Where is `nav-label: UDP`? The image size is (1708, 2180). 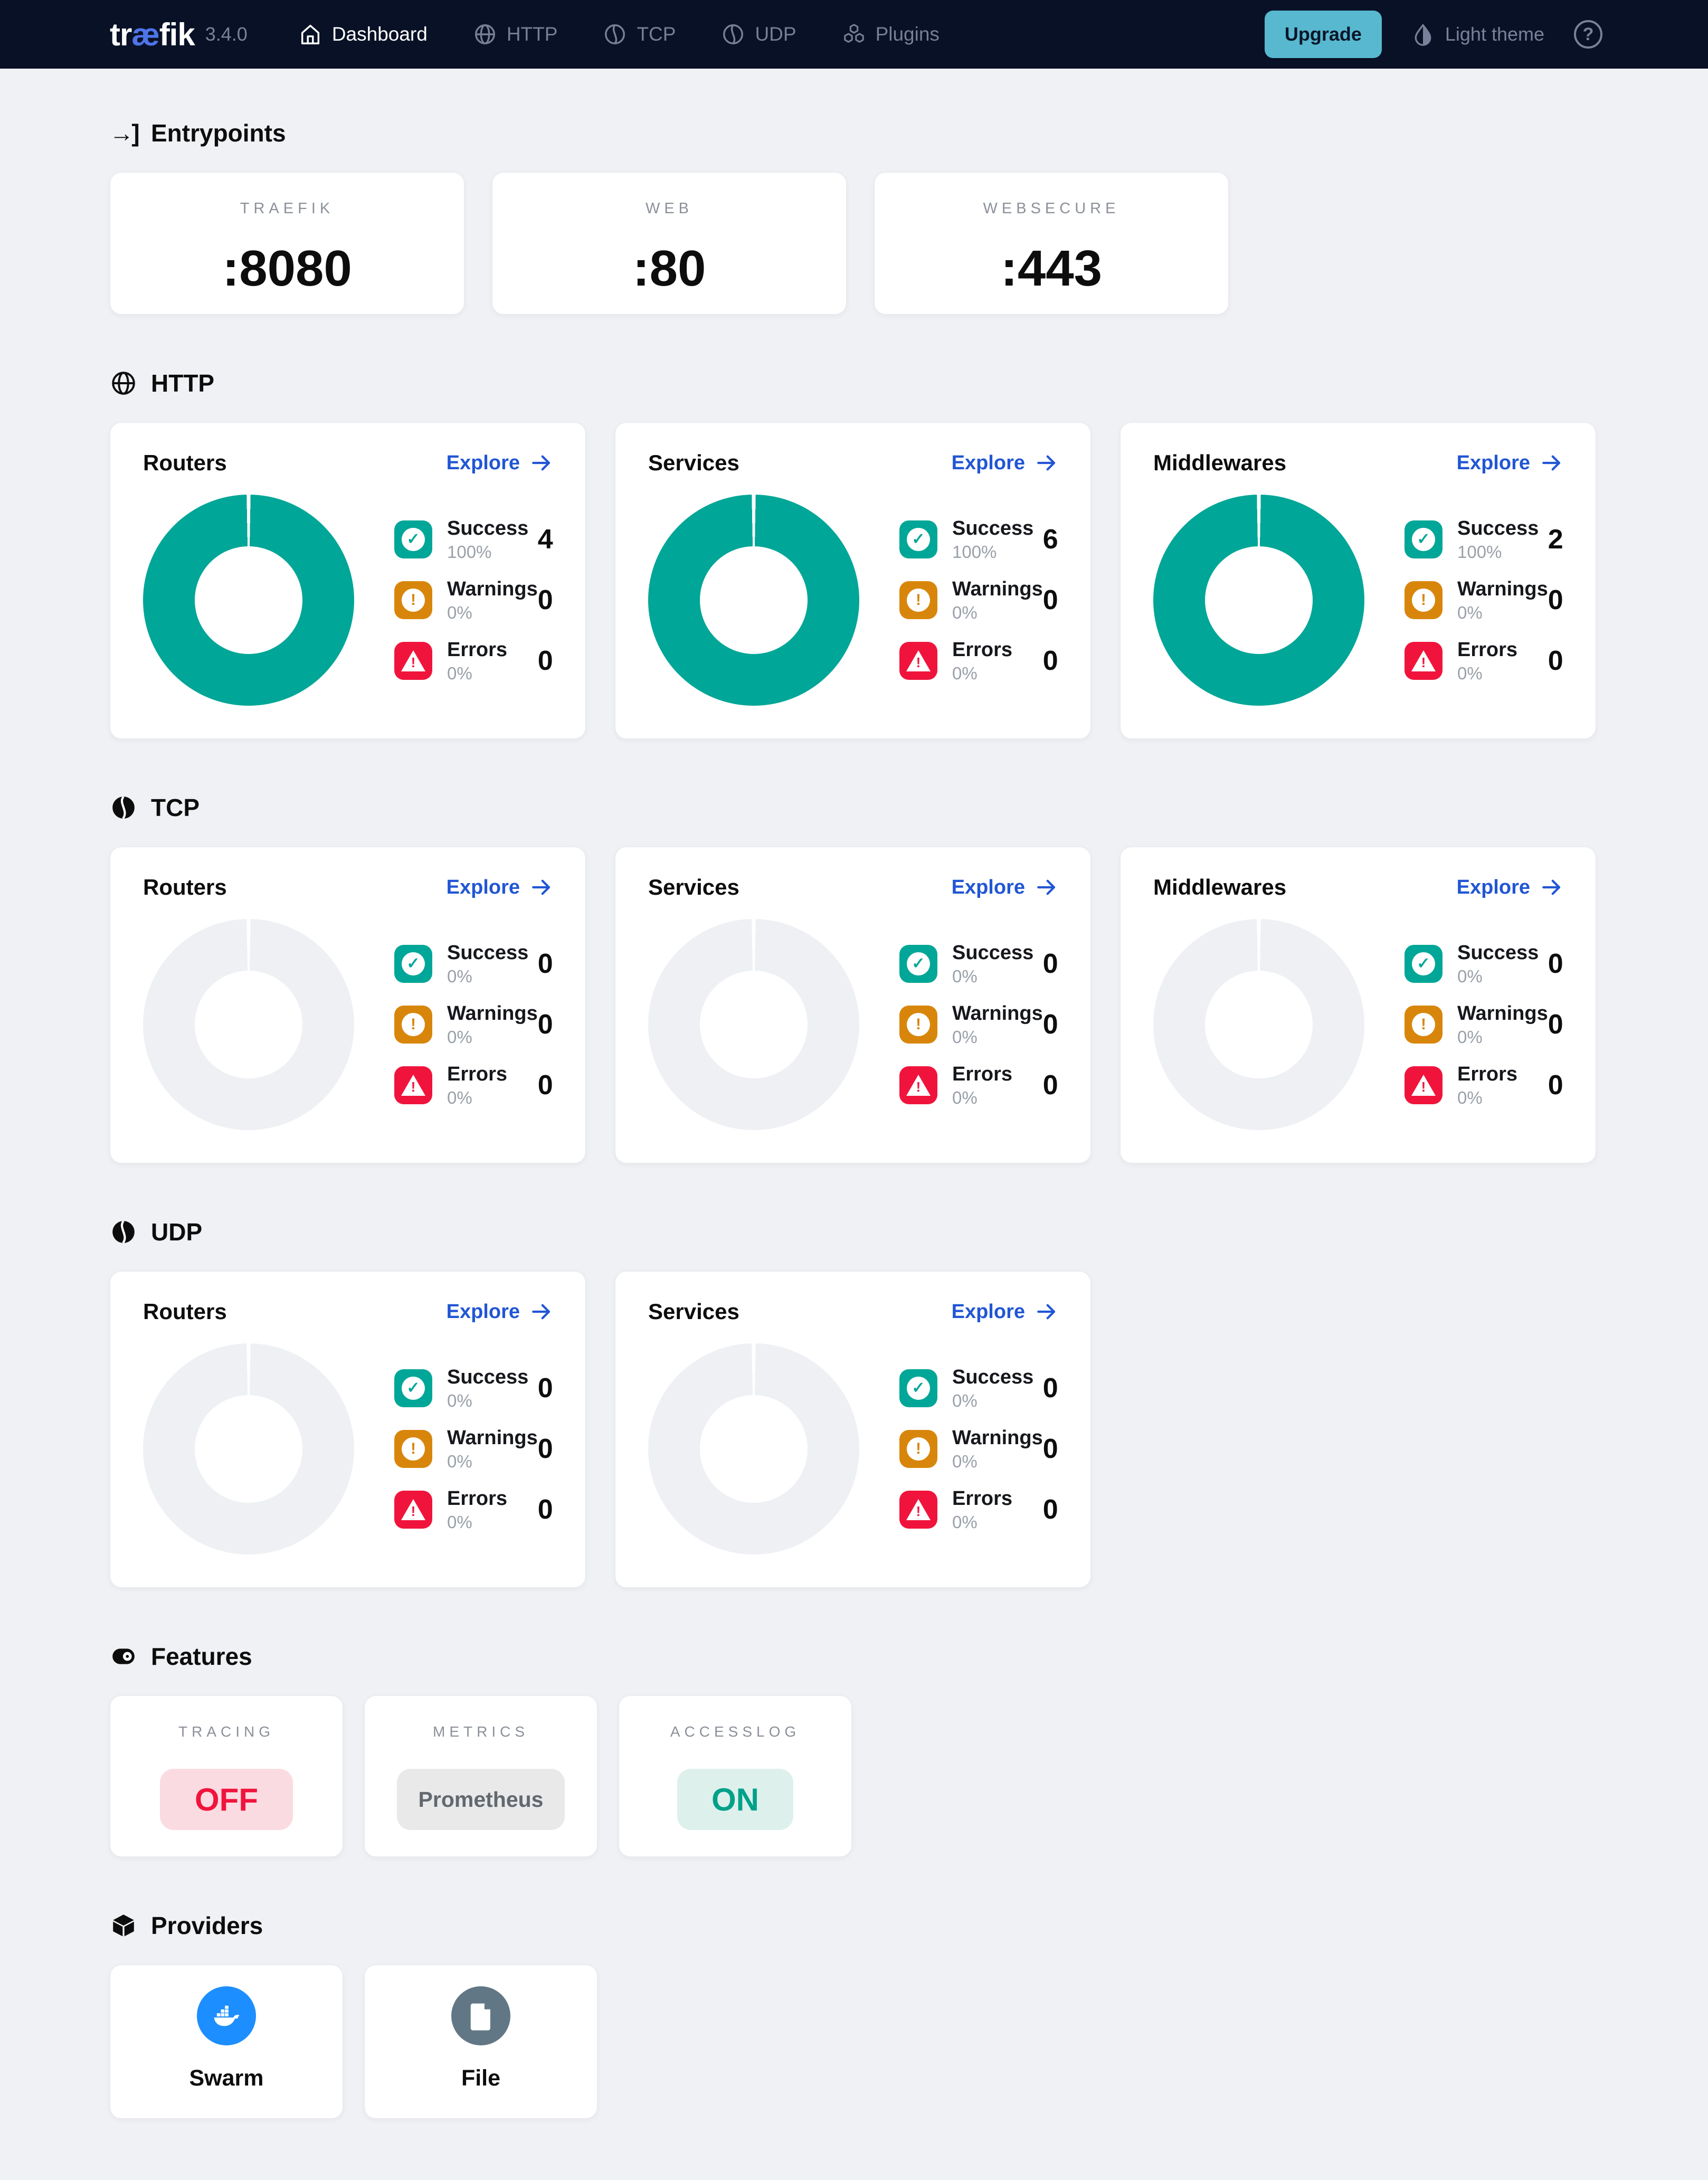 nav-label: UDP is located at coordinates (775, 34).